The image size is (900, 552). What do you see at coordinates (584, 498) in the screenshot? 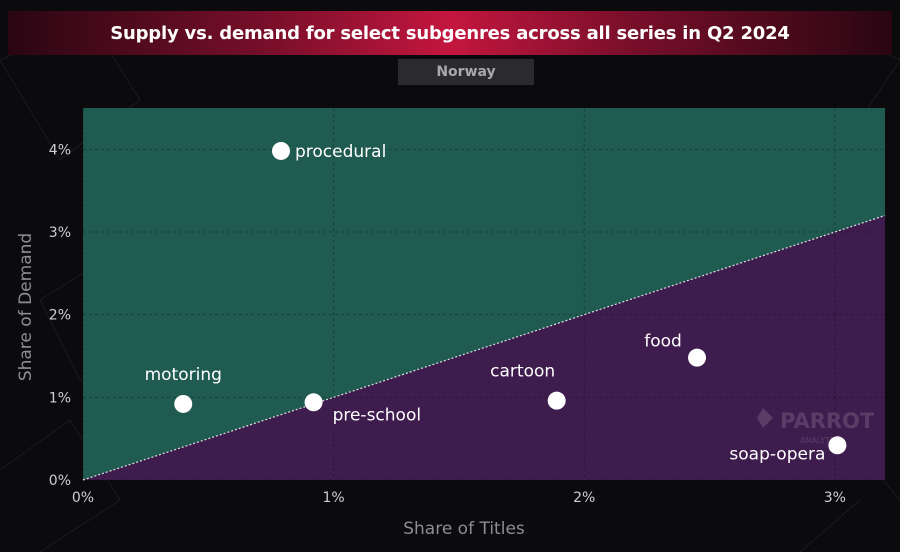
I see `x-tick-label: 2%` at bounding box center [584, 498].